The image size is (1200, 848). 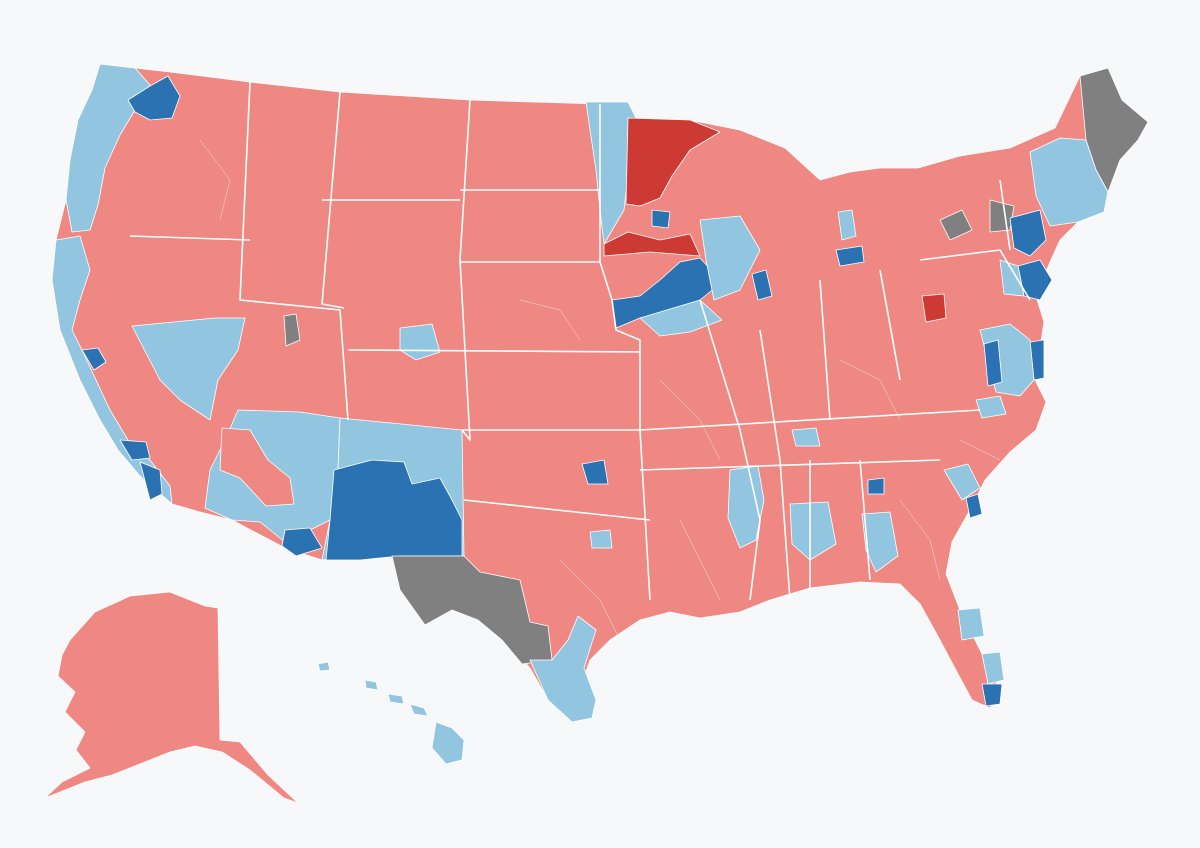 What do you see at coordinates (154, 98) in the screenshot?
I see `region-seattle-area` at bounding box center [154, 98].